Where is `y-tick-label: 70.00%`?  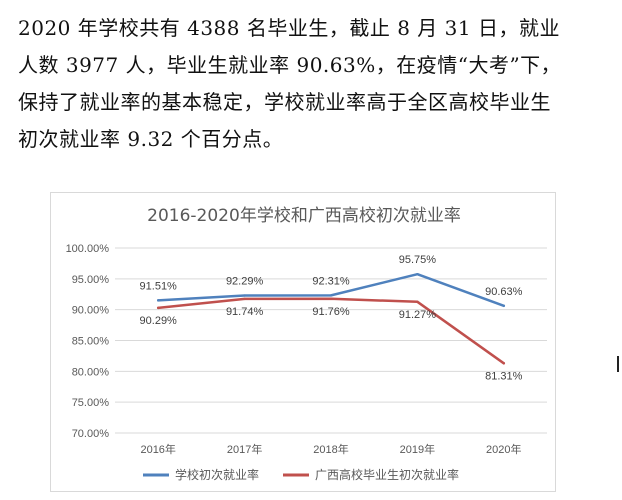 y-tick-label: 70.00% is located at coordinates (91, 434).